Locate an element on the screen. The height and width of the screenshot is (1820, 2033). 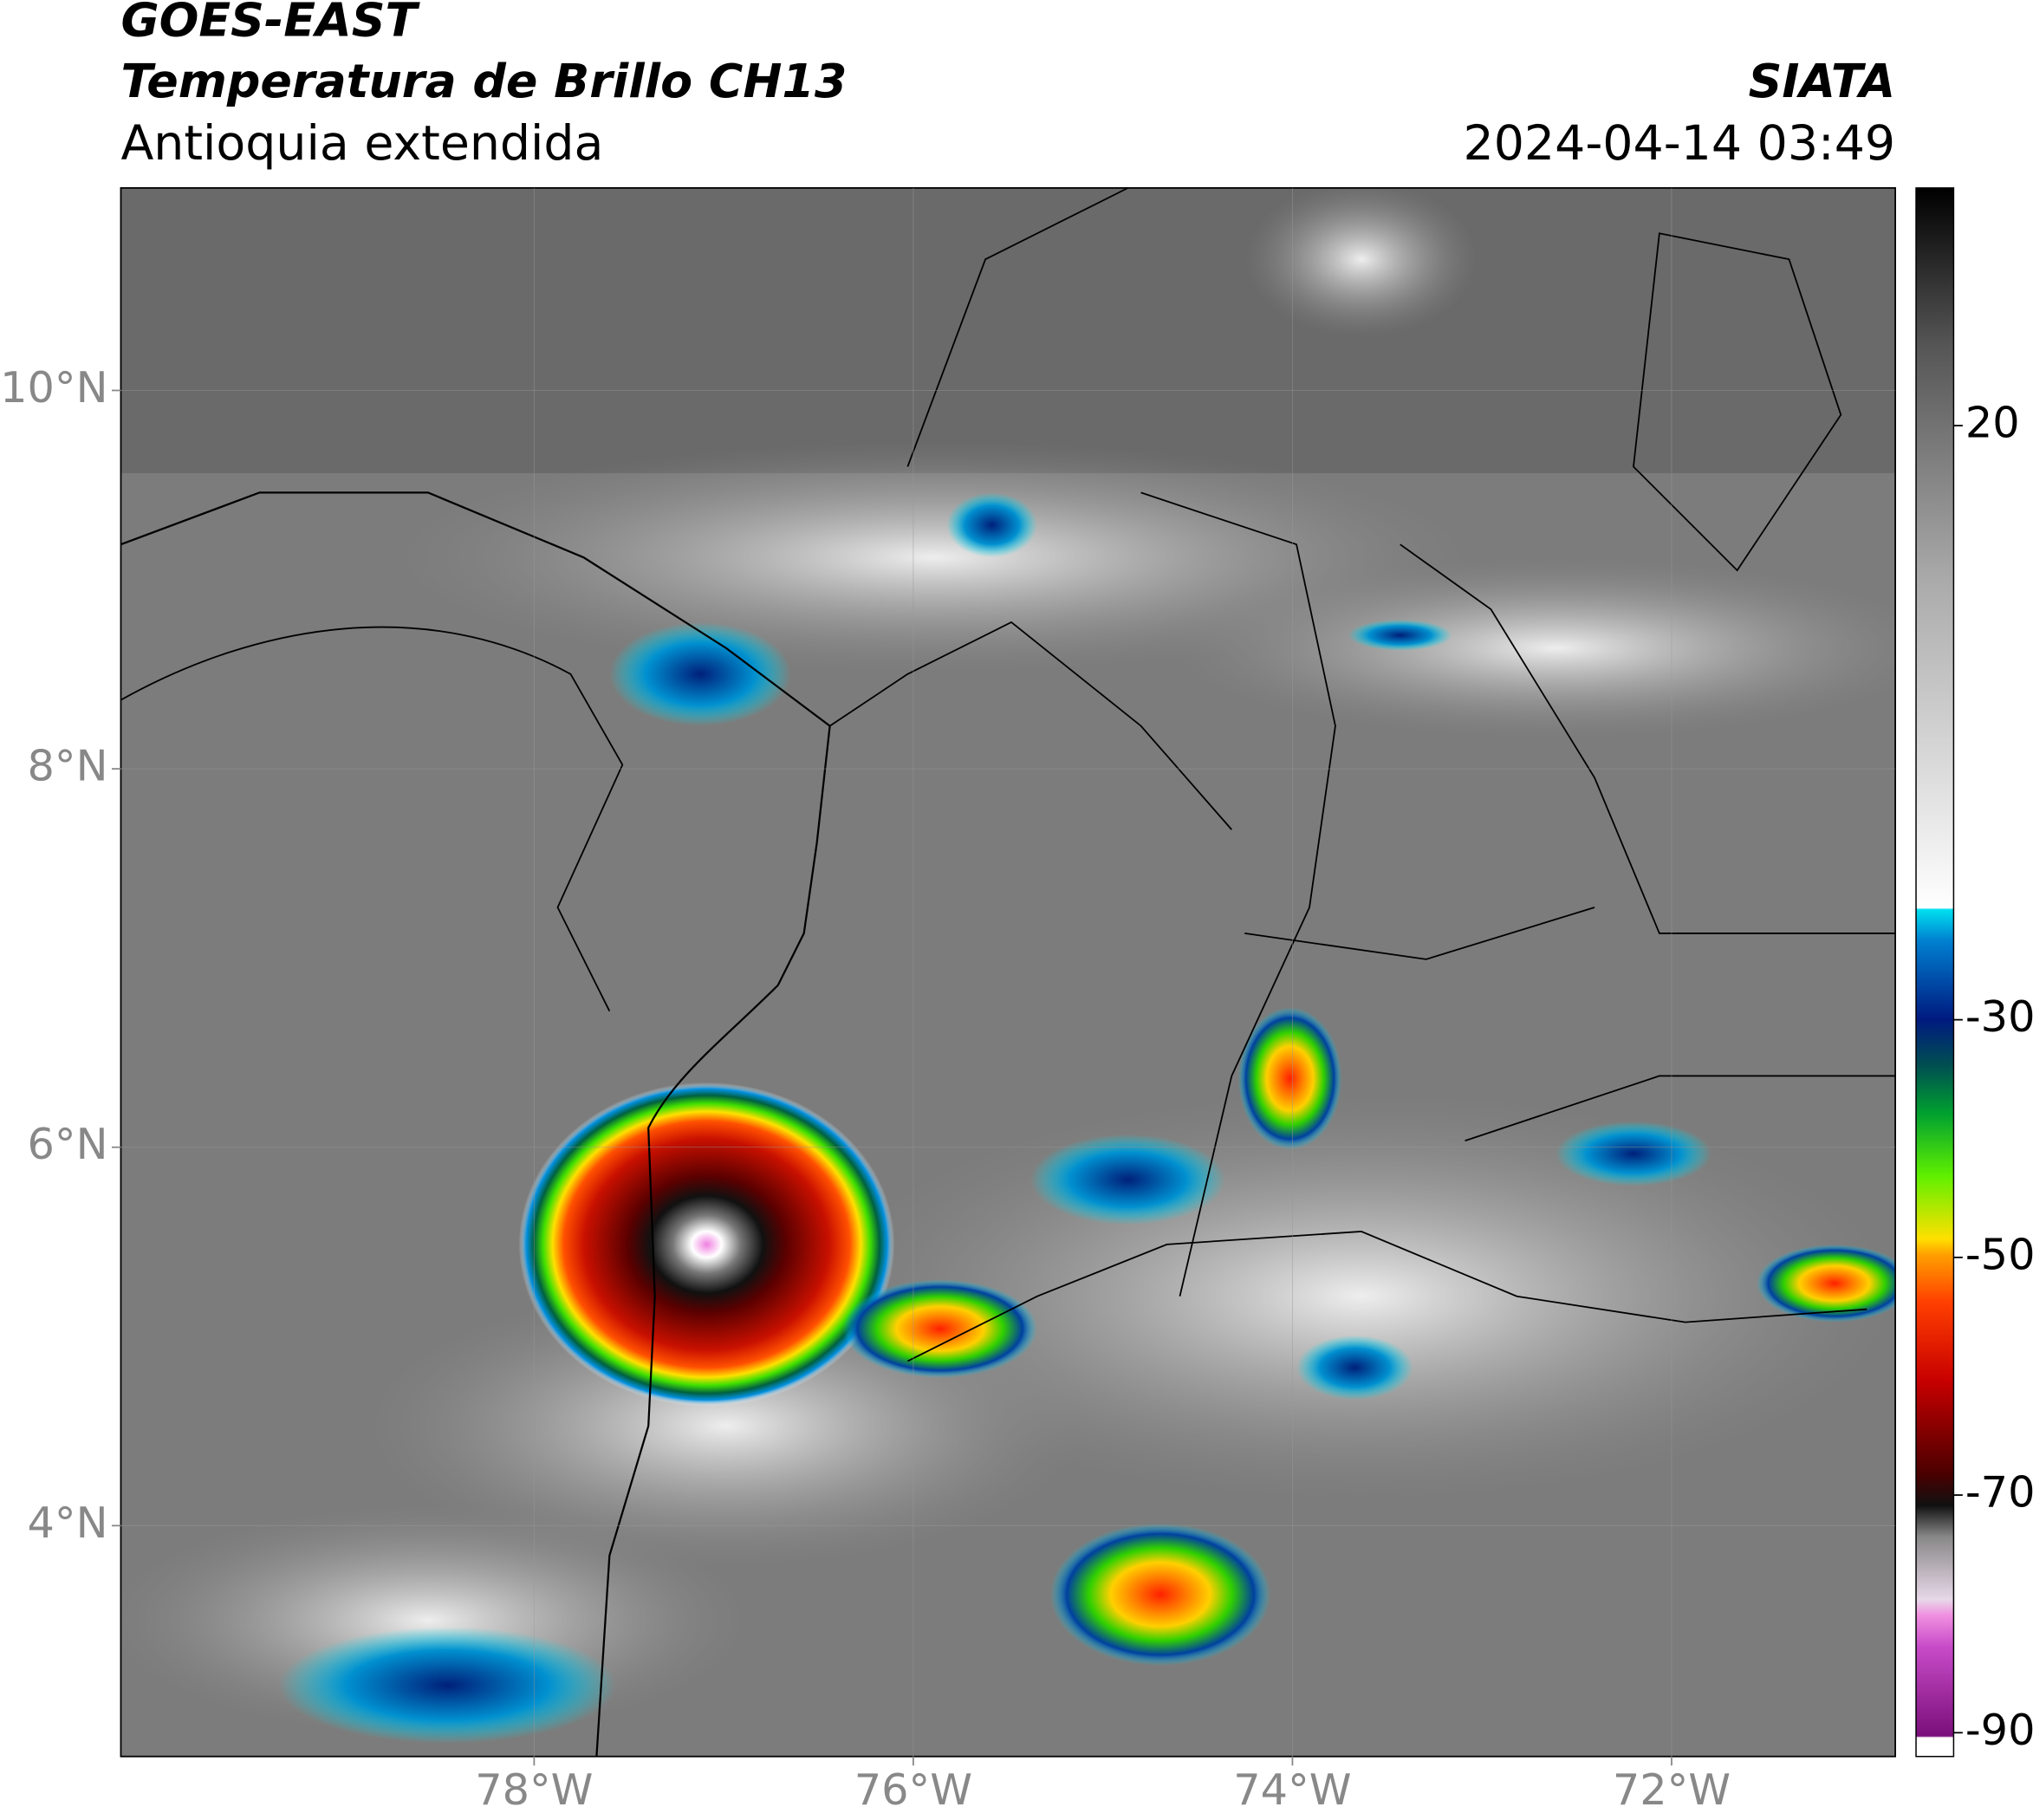
subtitle: Temperatura de Brillo CH13 is located at coordinates (483, 81).